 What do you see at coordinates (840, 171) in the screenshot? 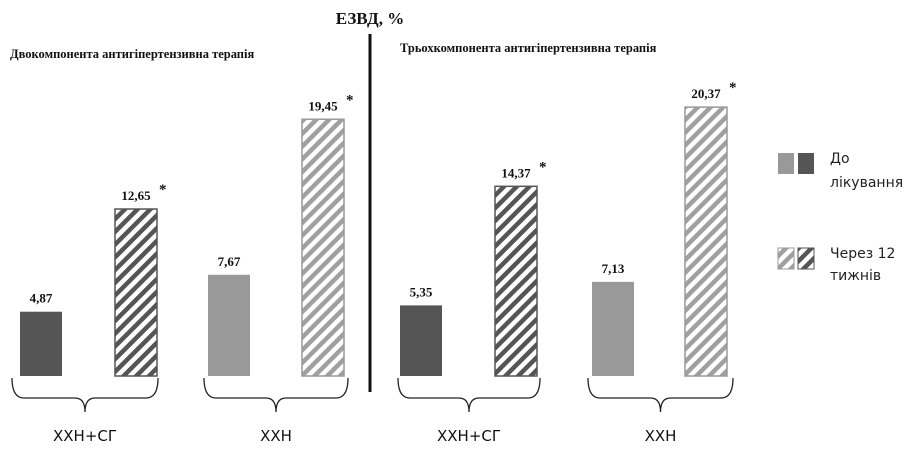
I see `legend-item: До лікування` at bounding box center [840, 171].